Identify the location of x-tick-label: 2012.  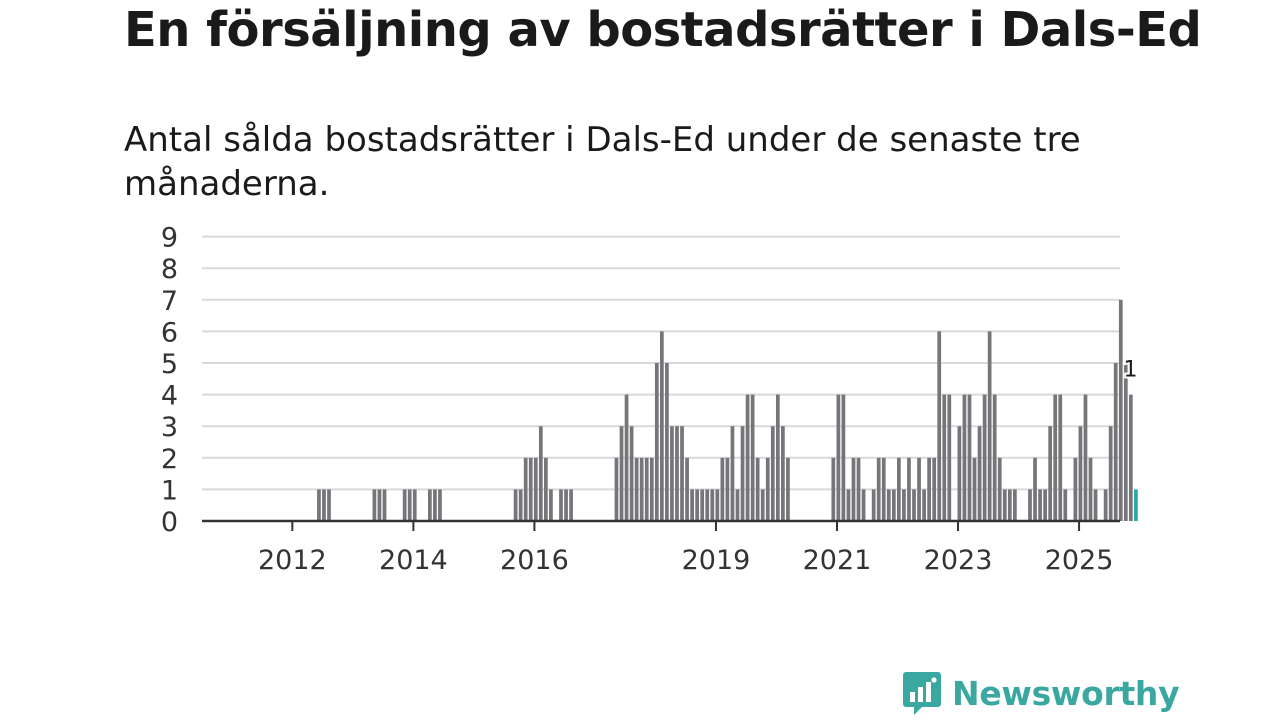
(292, 560).